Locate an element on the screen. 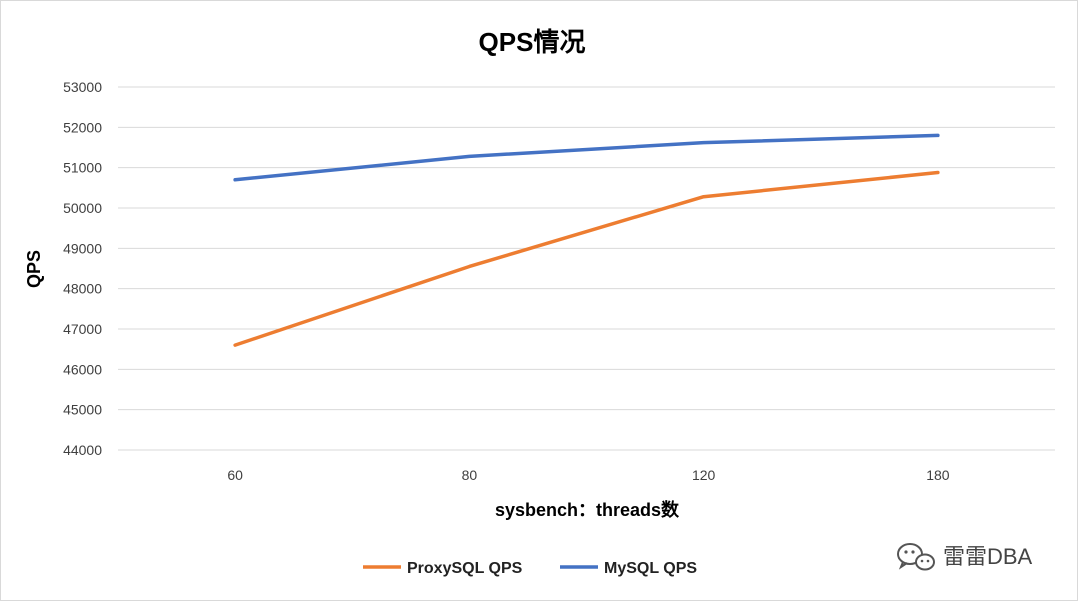  chart-title: QPS情况 is located at coordinates (532, 42).